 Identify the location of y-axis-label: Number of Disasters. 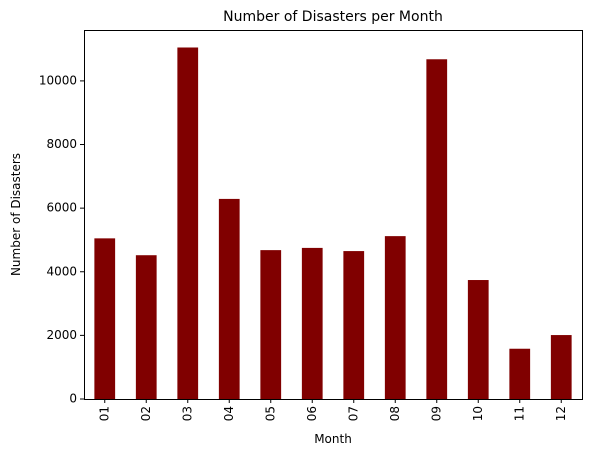
(16, 214).